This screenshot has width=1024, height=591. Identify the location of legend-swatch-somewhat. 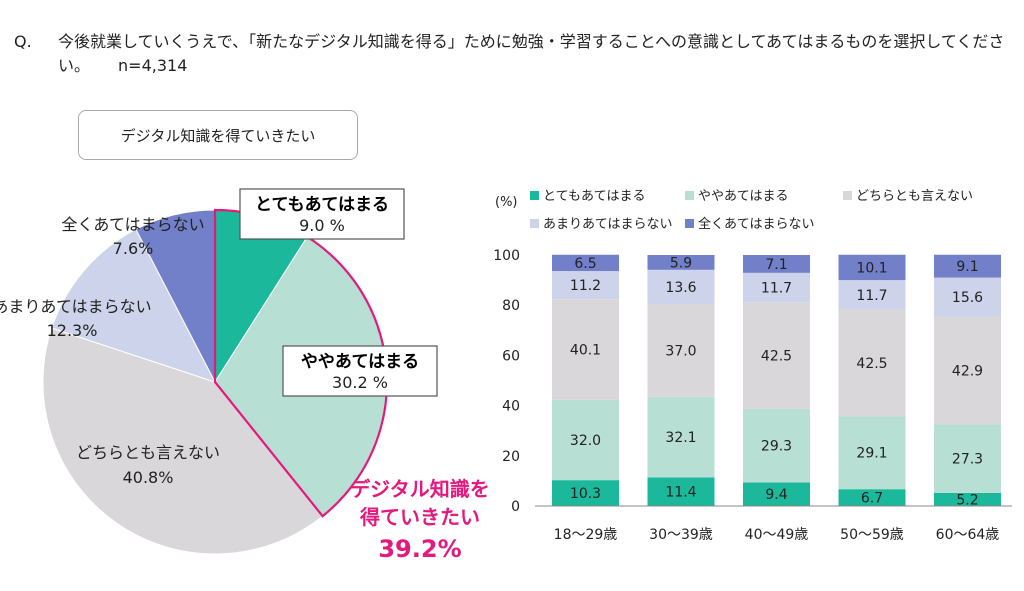
(689, 195).